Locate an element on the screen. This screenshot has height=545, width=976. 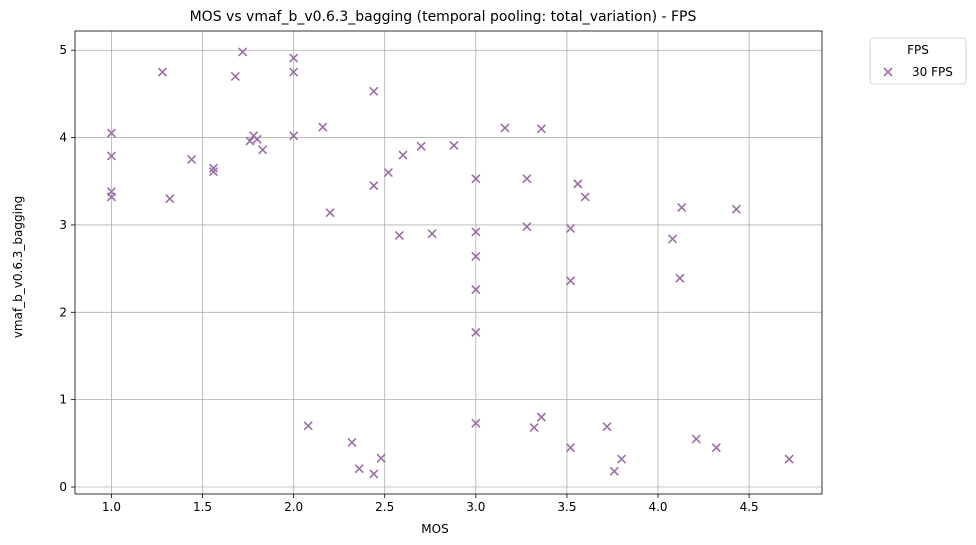
y-tick-label: 1 is located at coordinates (63, 400).